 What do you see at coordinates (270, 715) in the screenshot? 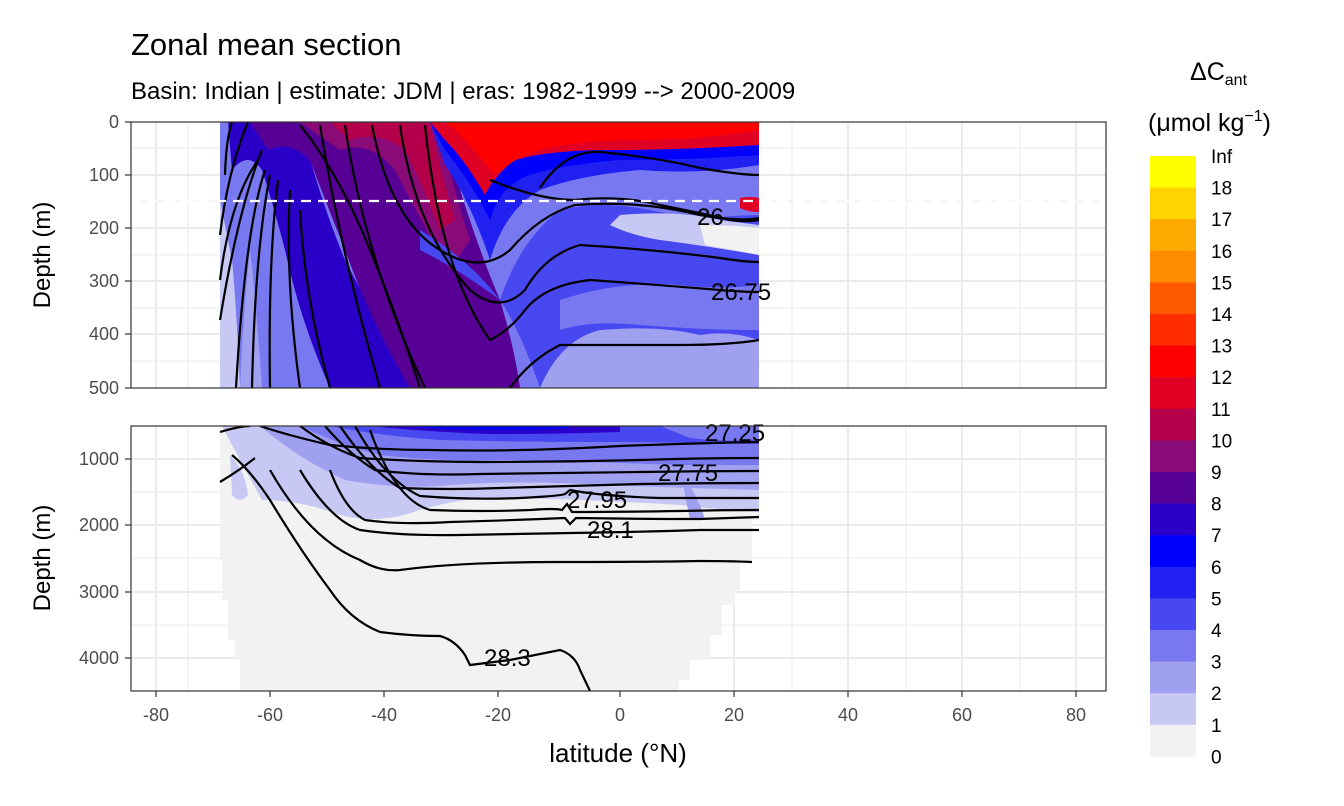
I see `x-tick-label: -60` at bounding box center [270, 715].